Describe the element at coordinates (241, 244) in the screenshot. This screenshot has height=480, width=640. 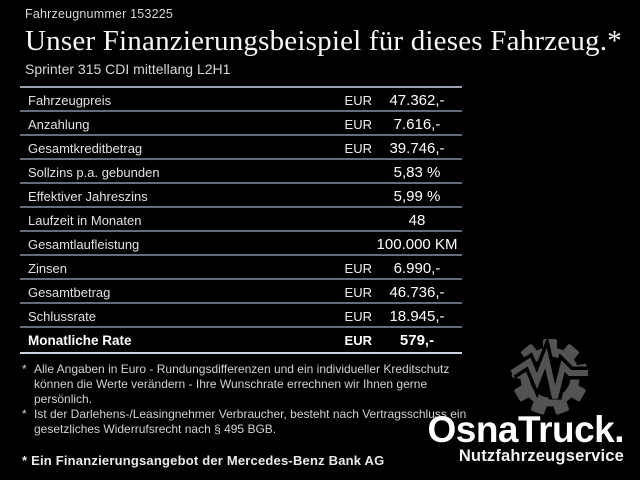
I see `table-row: Gesamtlaufleistung 100.000 KM` at that location.